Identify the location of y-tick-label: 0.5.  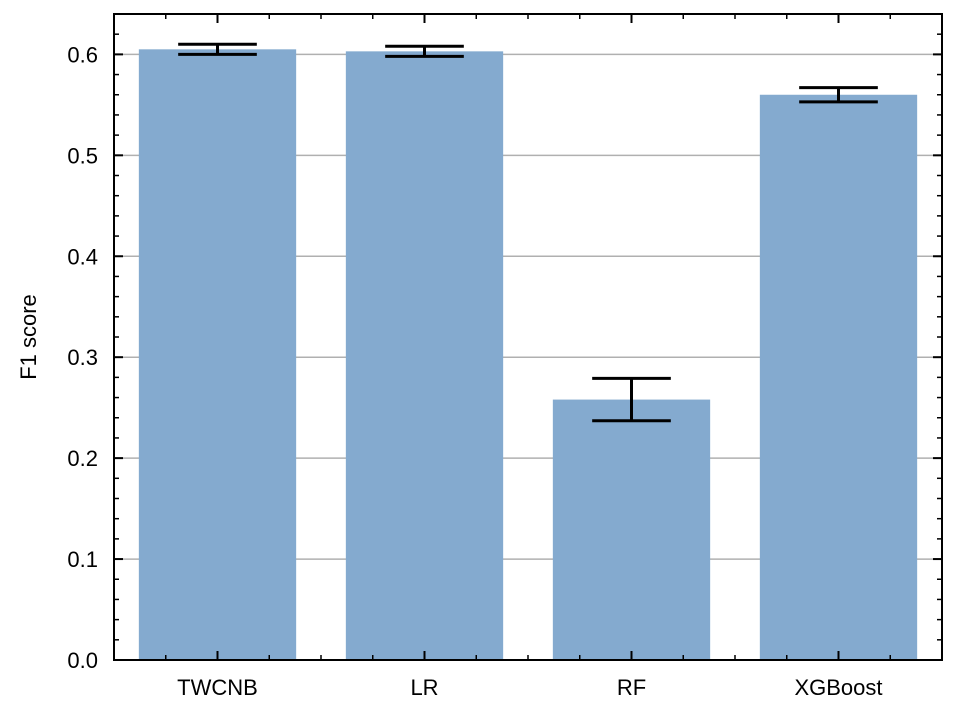
(82, 155).